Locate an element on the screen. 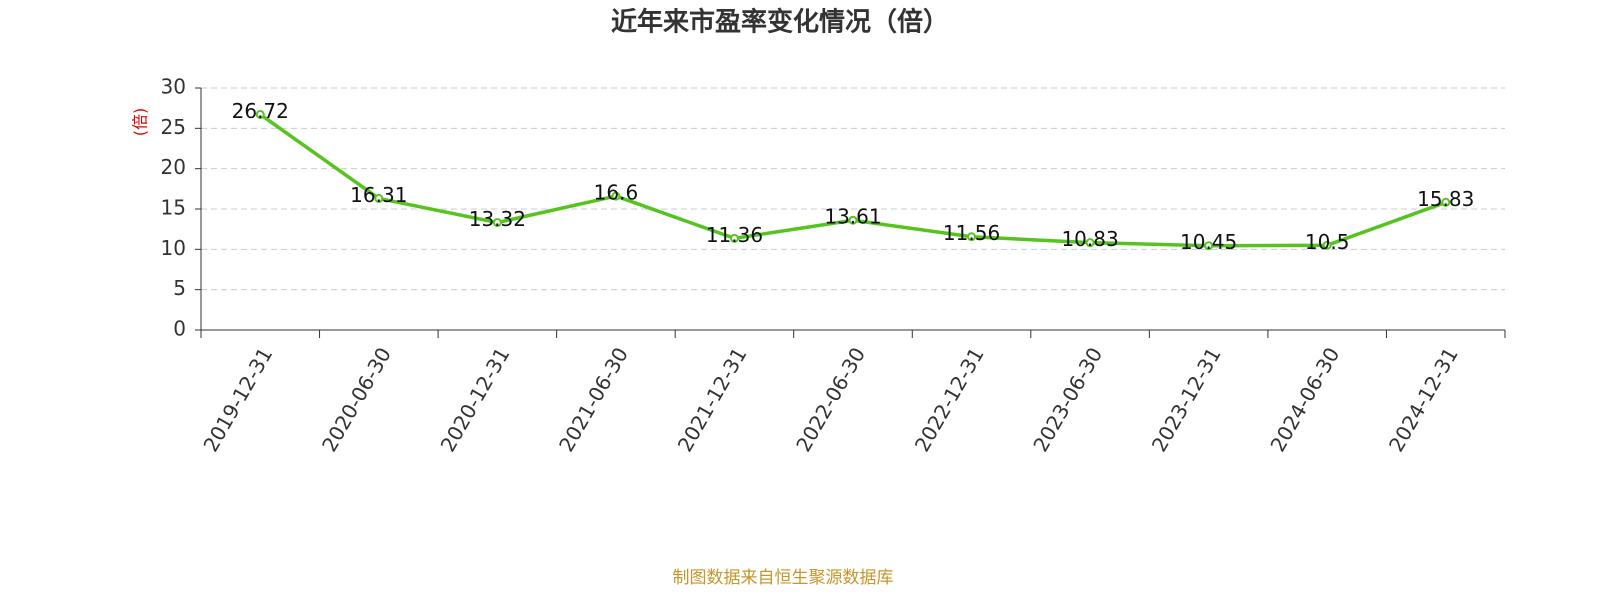  data-label: 16.6 is located at coordinates (616, 193).